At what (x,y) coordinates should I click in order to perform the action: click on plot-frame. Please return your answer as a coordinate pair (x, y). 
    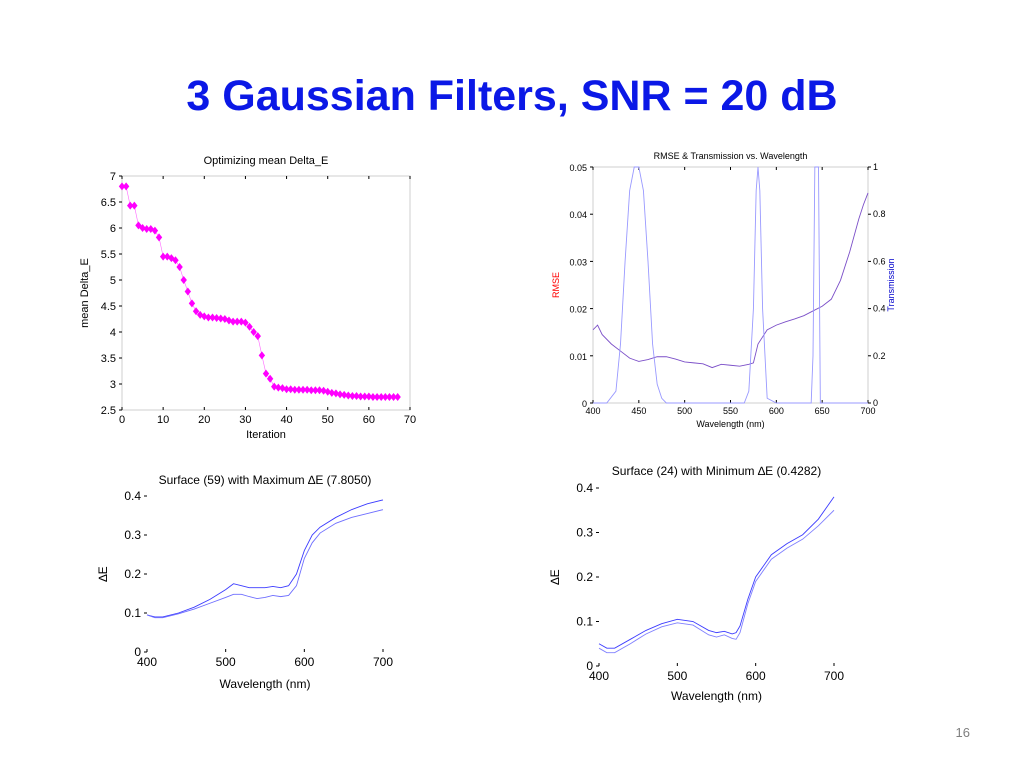
    Looking at the image, I should click on (730, 285).